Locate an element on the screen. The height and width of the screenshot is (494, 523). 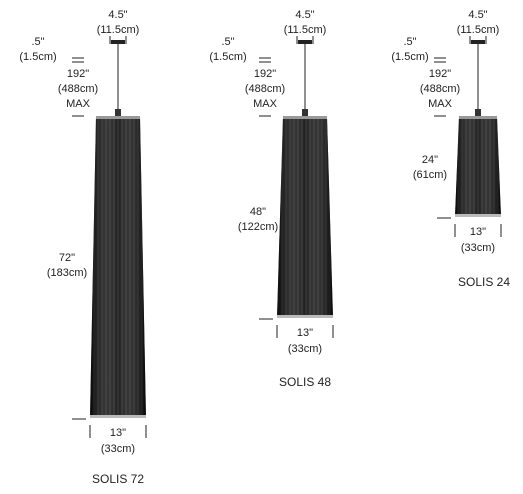
height-cm: (122cm) is located at coordinates (258, 227).